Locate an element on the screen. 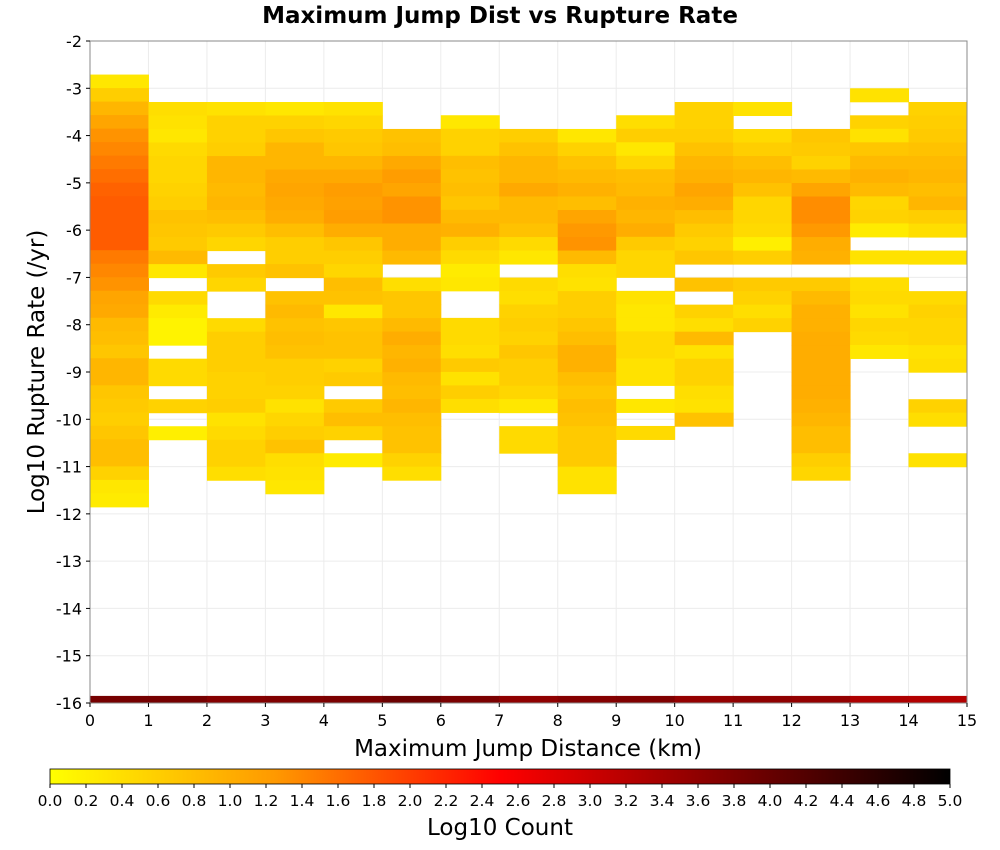 This screenshot has height=850, width=1000. colorbar-tick-label: 0.2 is located at coordinates (86, 801).